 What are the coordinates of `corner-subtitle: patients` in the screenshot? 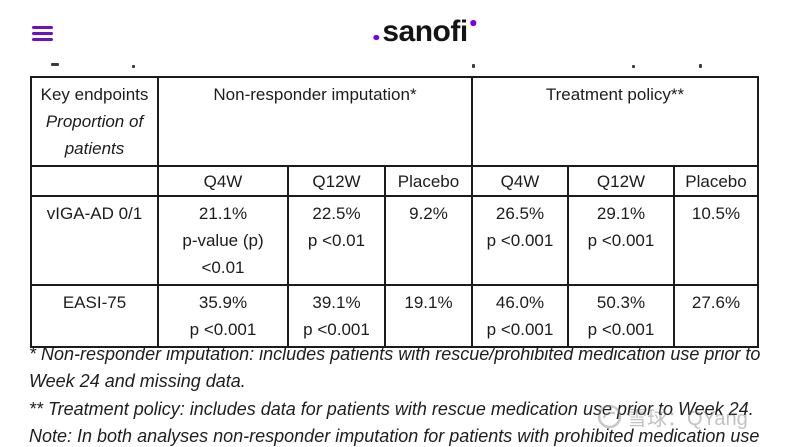 It's located at (94, 148).